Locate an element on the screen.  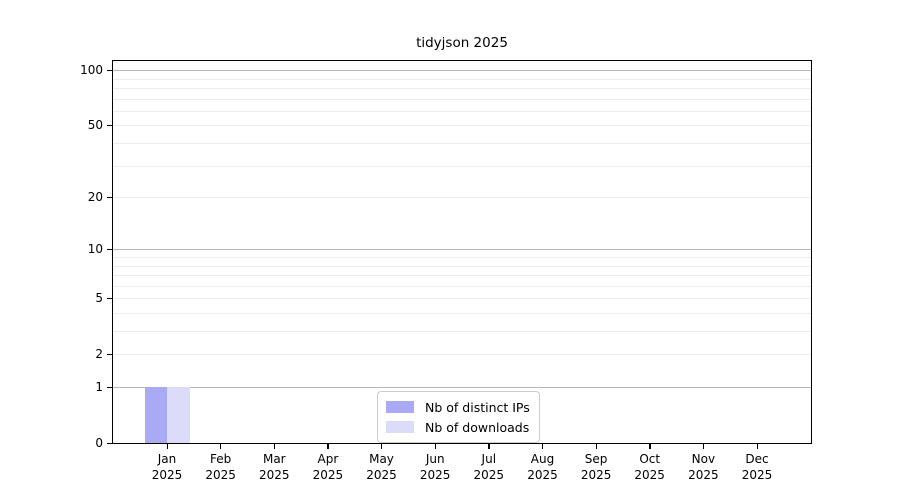
y-tick-label: 10 is located at coordinates (95, 249).